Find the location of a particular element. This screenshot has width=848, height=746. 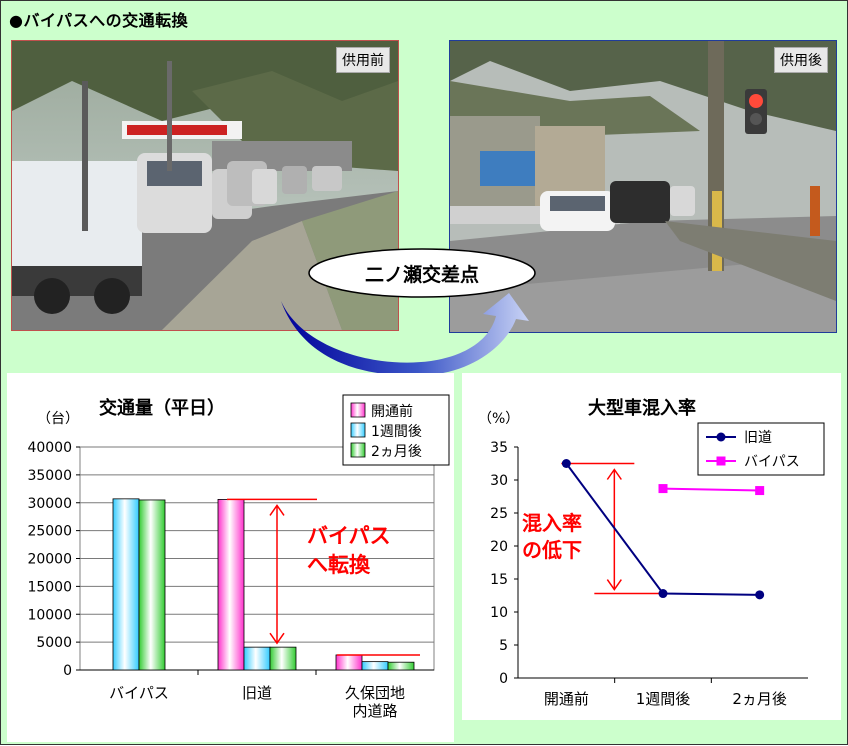

ratio-y-tick-label: 35 is located at coordinates (499, 448).